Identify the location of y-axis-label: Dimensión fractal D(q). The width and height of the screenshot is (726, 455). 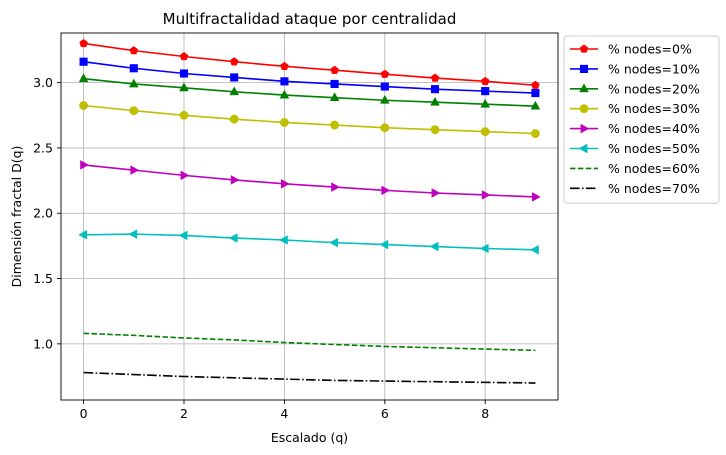
(16, 217).